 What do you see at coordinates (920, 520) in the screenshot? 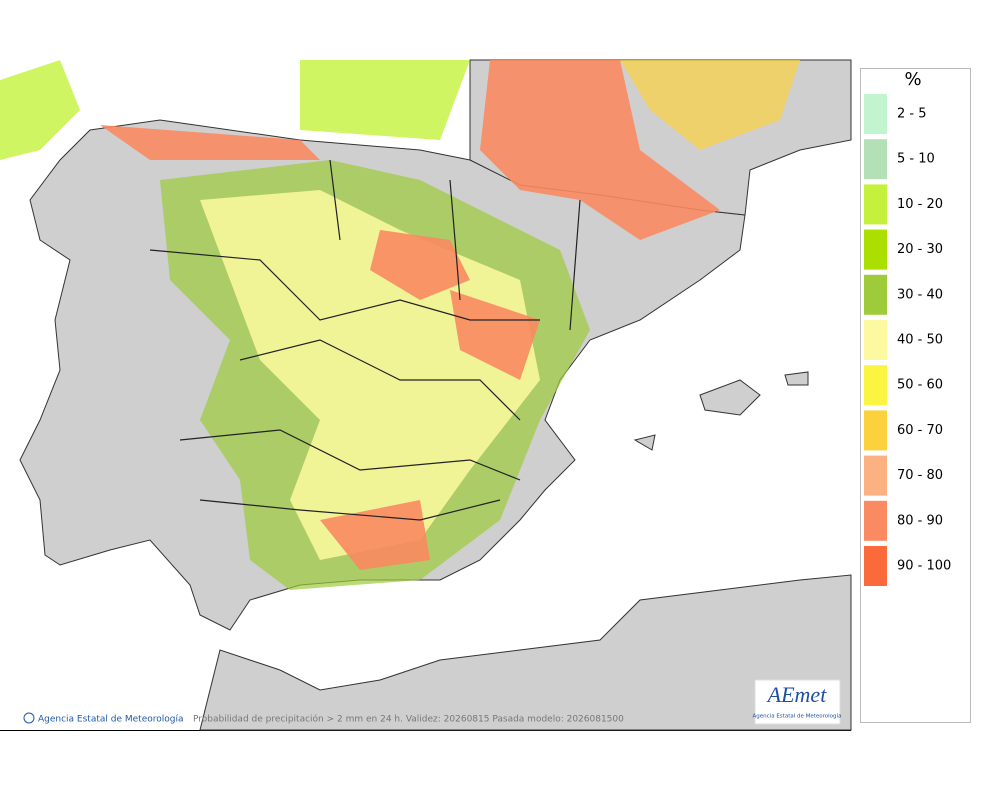
I see `legend-label: 80 - 90` at bounding box center [920, 520].